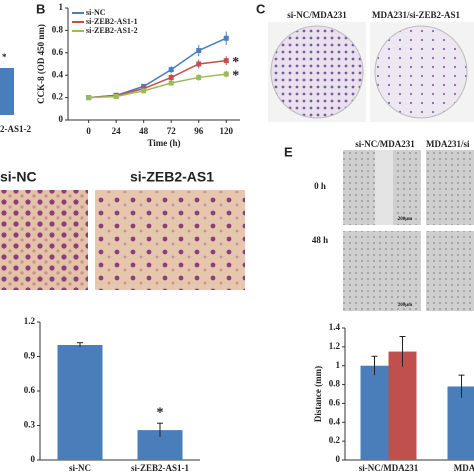 This screenshot has height=474, width=474. Describe the element at coordinates (226, 131) in the screenshot. I see `x-tick-label: 120` at that location.